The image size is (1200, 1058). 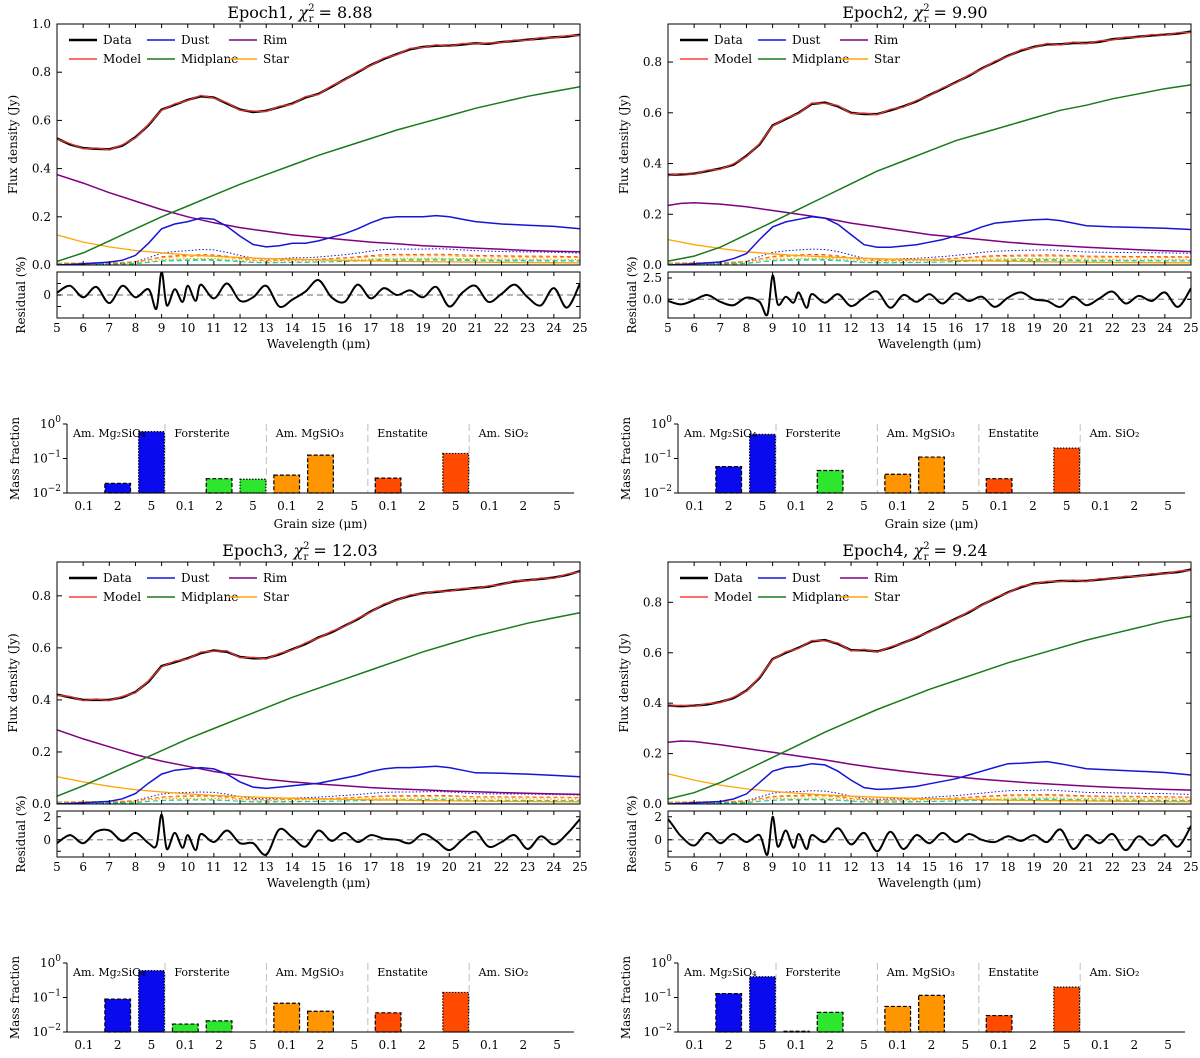 What do you see at coordinates (449, 328) in the screenshot?
I see `x-tick-label: 20` at bounding box center [449, 328].